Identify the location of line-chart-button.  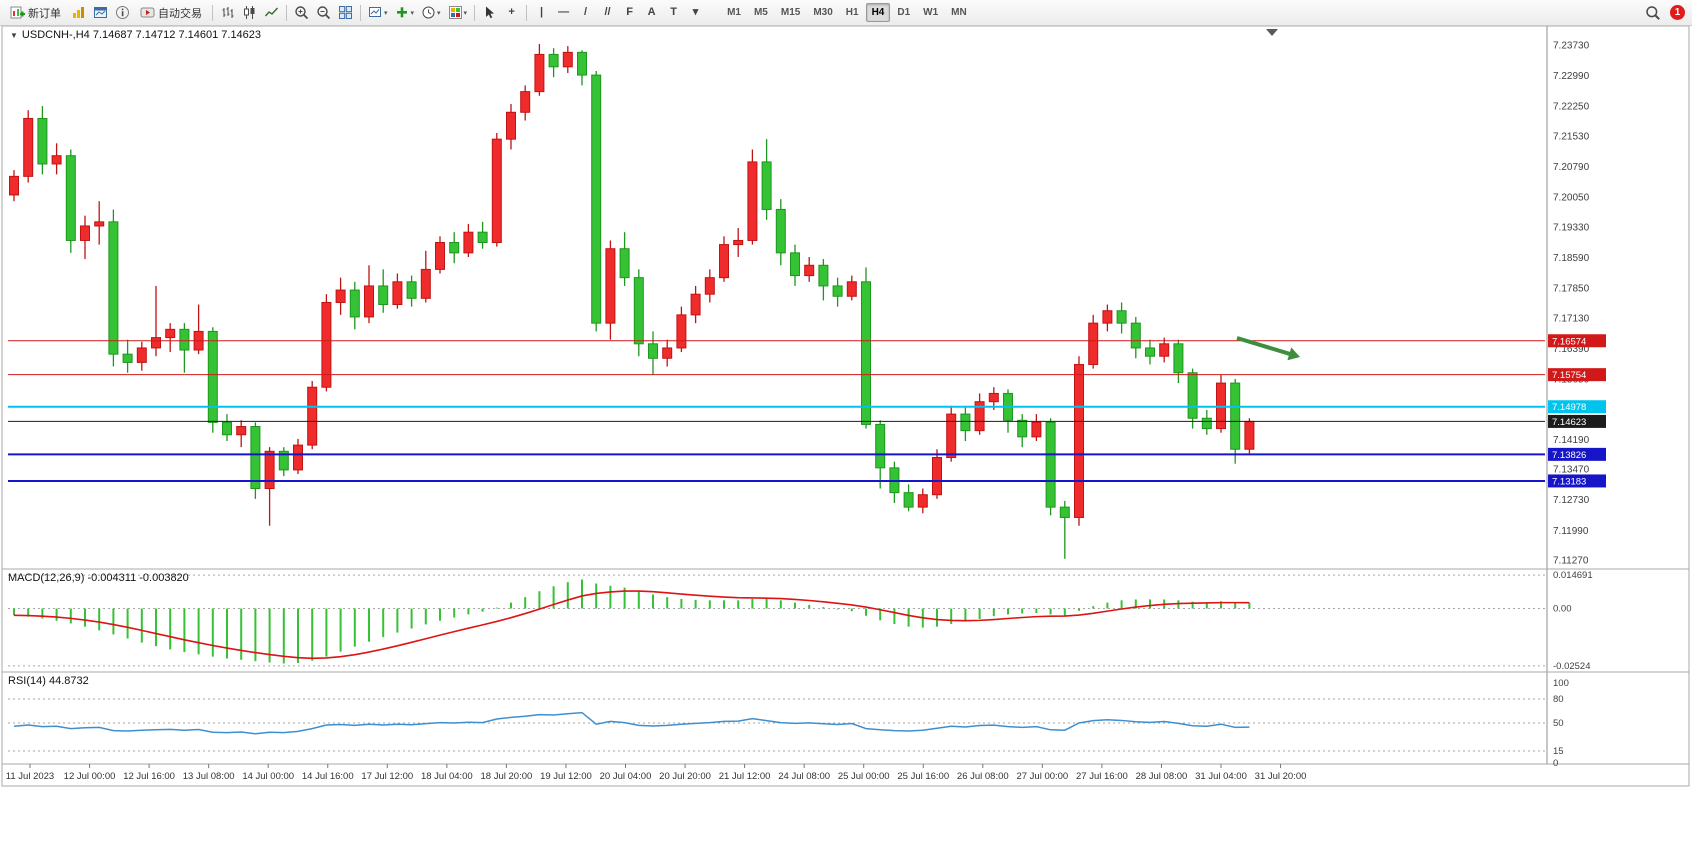
(271, 12).